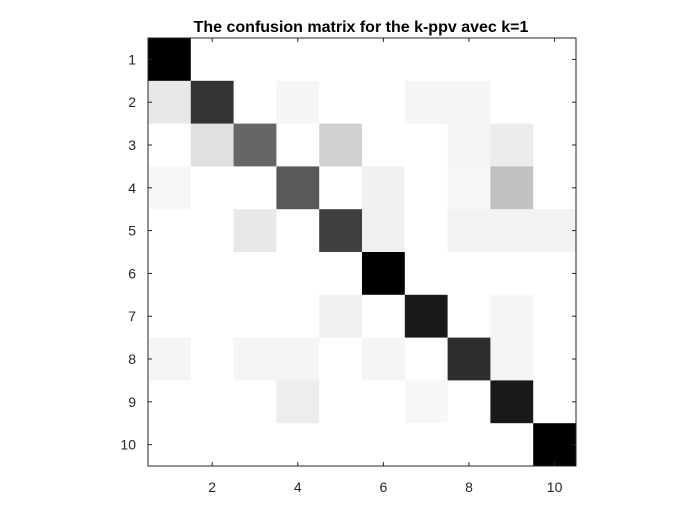 The height and width of the screenshot is (525, 700). Describe the element at coordinates (132, 316) in the screenshot. I see `y-tick-label-7: 7` at that location.